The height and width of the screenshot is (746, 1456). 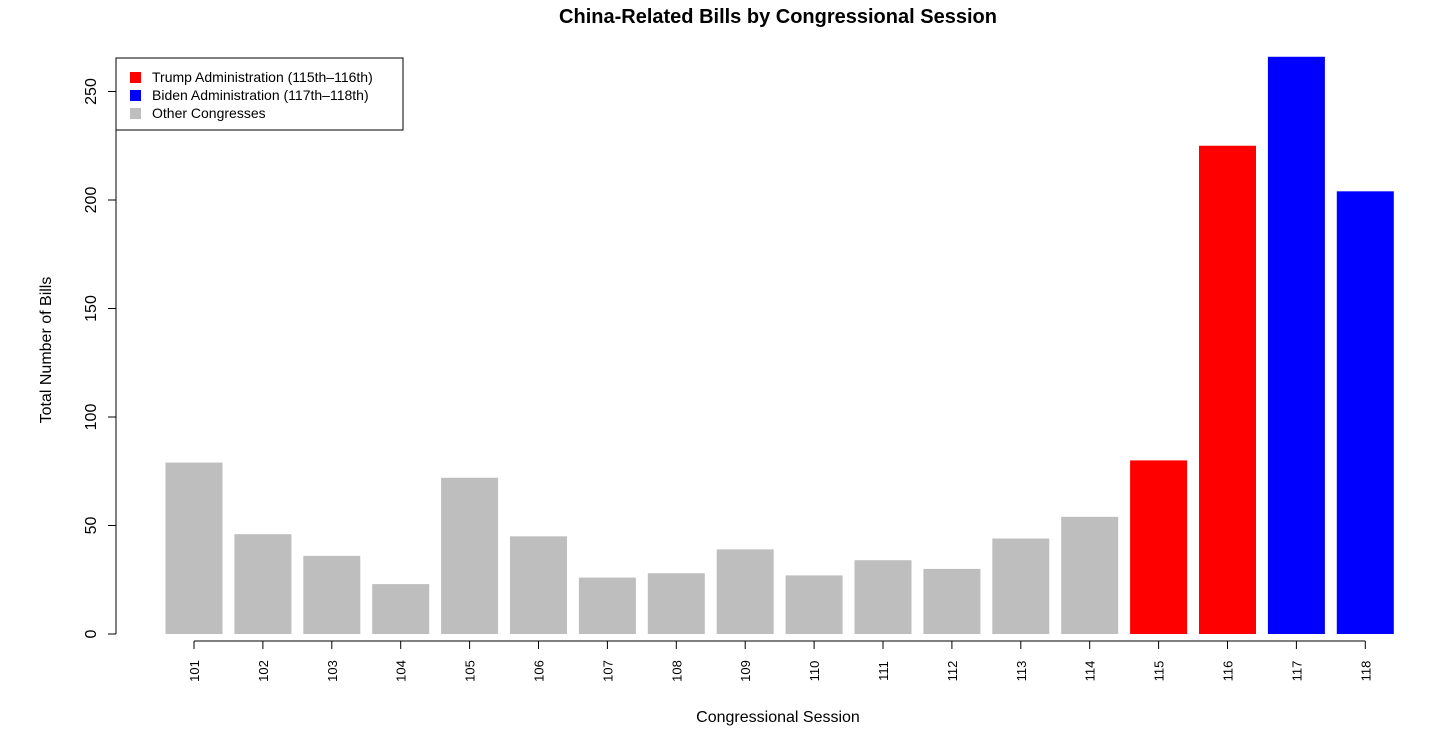 What do you see at coordinates (91, 417) in the screenshot?
I see `y-tick-label: 100` at bounding box center [91, 417].